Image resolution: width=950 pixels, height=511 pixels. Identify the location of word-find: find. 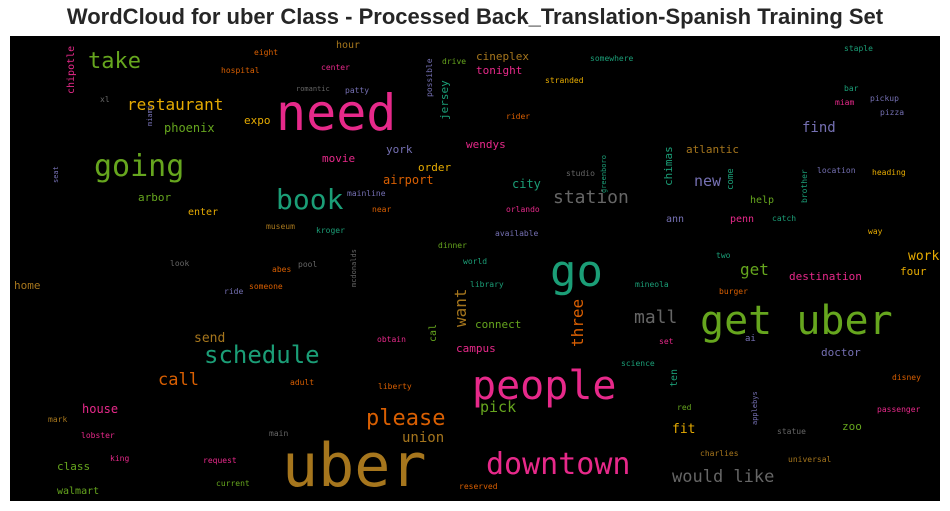
(819, 128).